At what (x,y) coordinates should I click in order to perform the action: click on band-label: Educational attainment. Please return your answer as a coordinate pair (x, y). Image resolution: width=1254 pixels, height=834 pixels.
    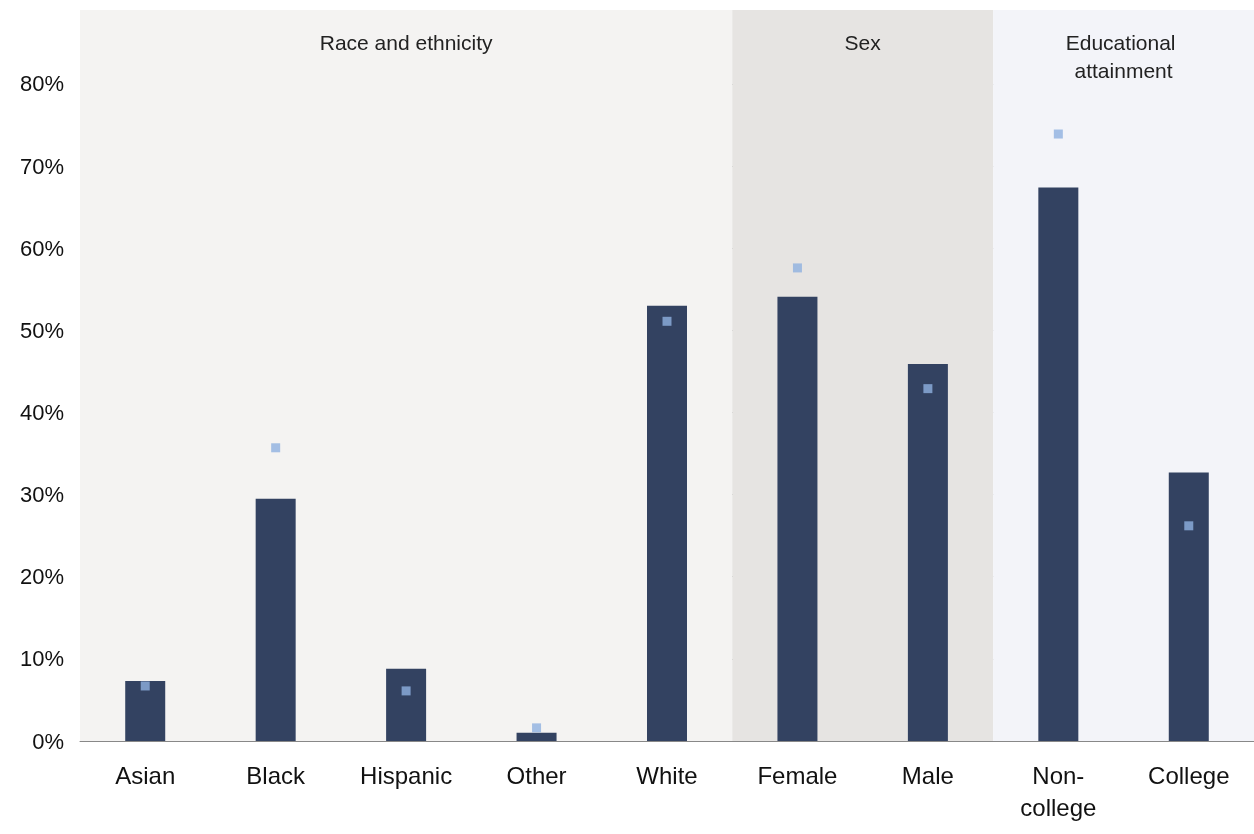
    Looking at the image, I should click on (1123, 56).